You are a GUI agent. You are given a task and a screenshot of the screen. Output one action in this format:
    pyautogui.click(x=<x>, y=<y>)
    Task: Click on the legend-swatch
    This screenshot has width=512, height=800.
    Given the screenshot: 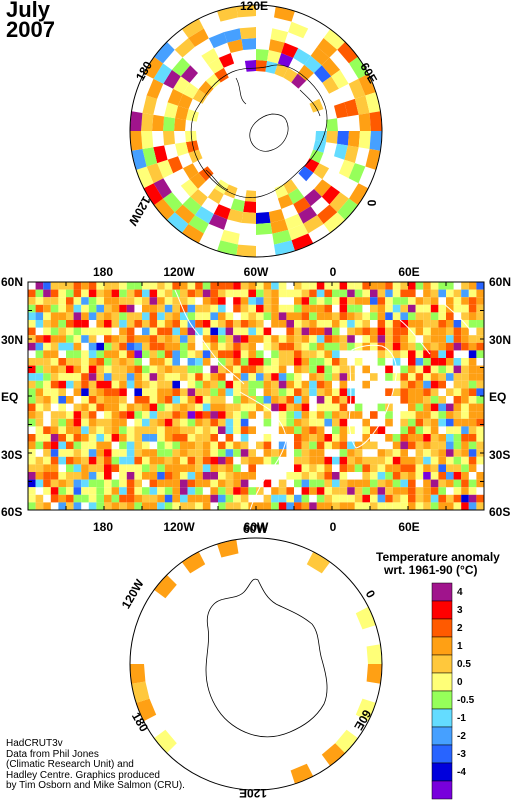 What is the action you would take?
    pyautogui.click(x=442, y=772)
    